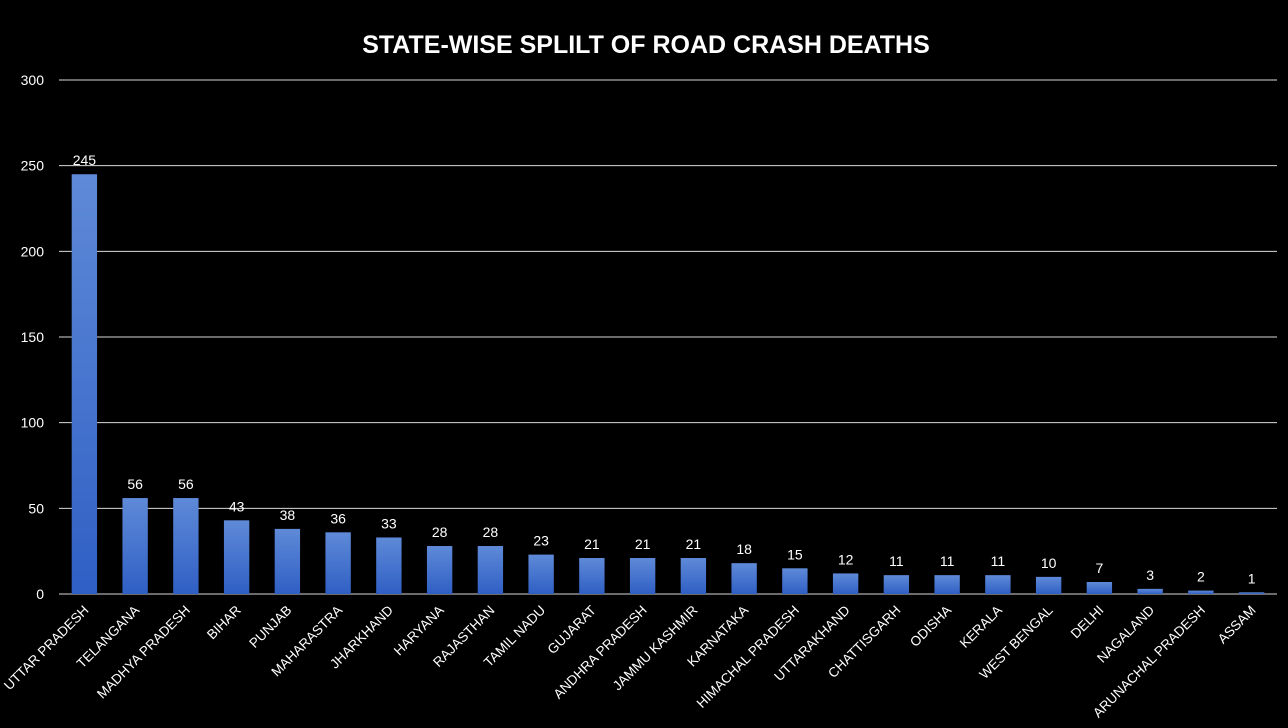 Image resolution: width=1288 pixels, height=728 pixels. I want to click on y-tick-label: 50, so click(36, 508).